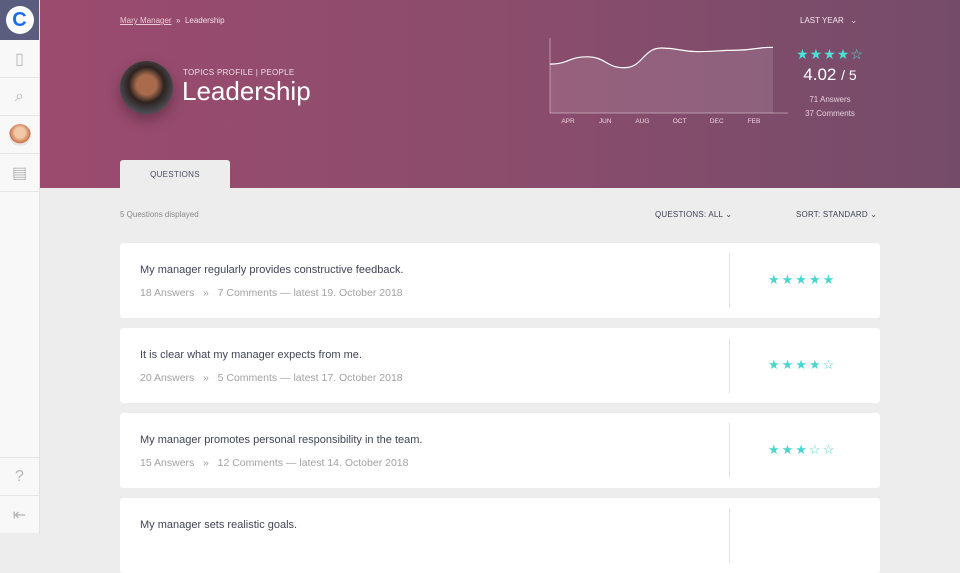 This screenshot has width=960, height=573. Describe the element at coordinates (605, 121) in the screenshot. I see `chart-x-tick: JUN` at that location.